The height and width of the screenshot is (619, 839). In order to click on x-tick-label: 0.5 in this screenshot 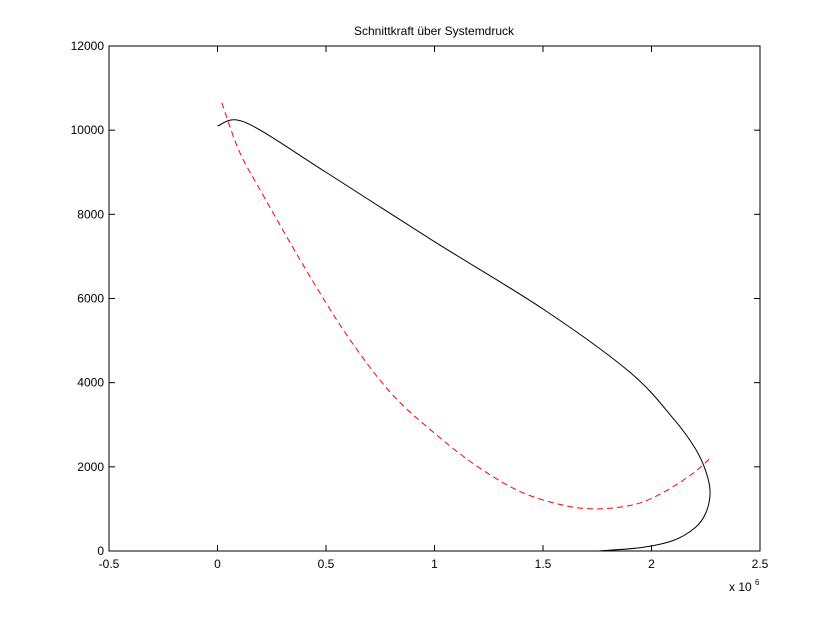, I will do `click(326, 564)`.